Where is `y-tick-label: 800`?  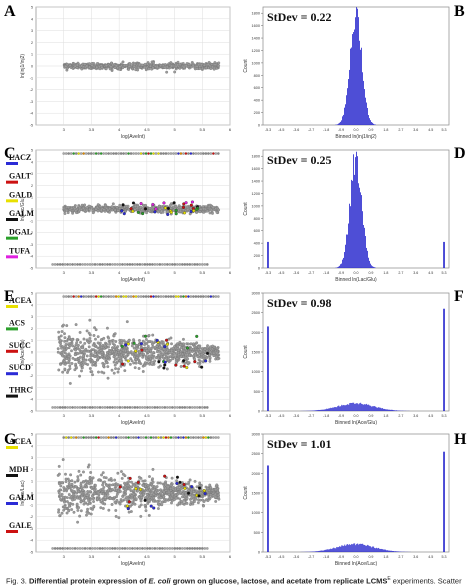 y-tick-label: 800 is located at coordinates (257, 76).